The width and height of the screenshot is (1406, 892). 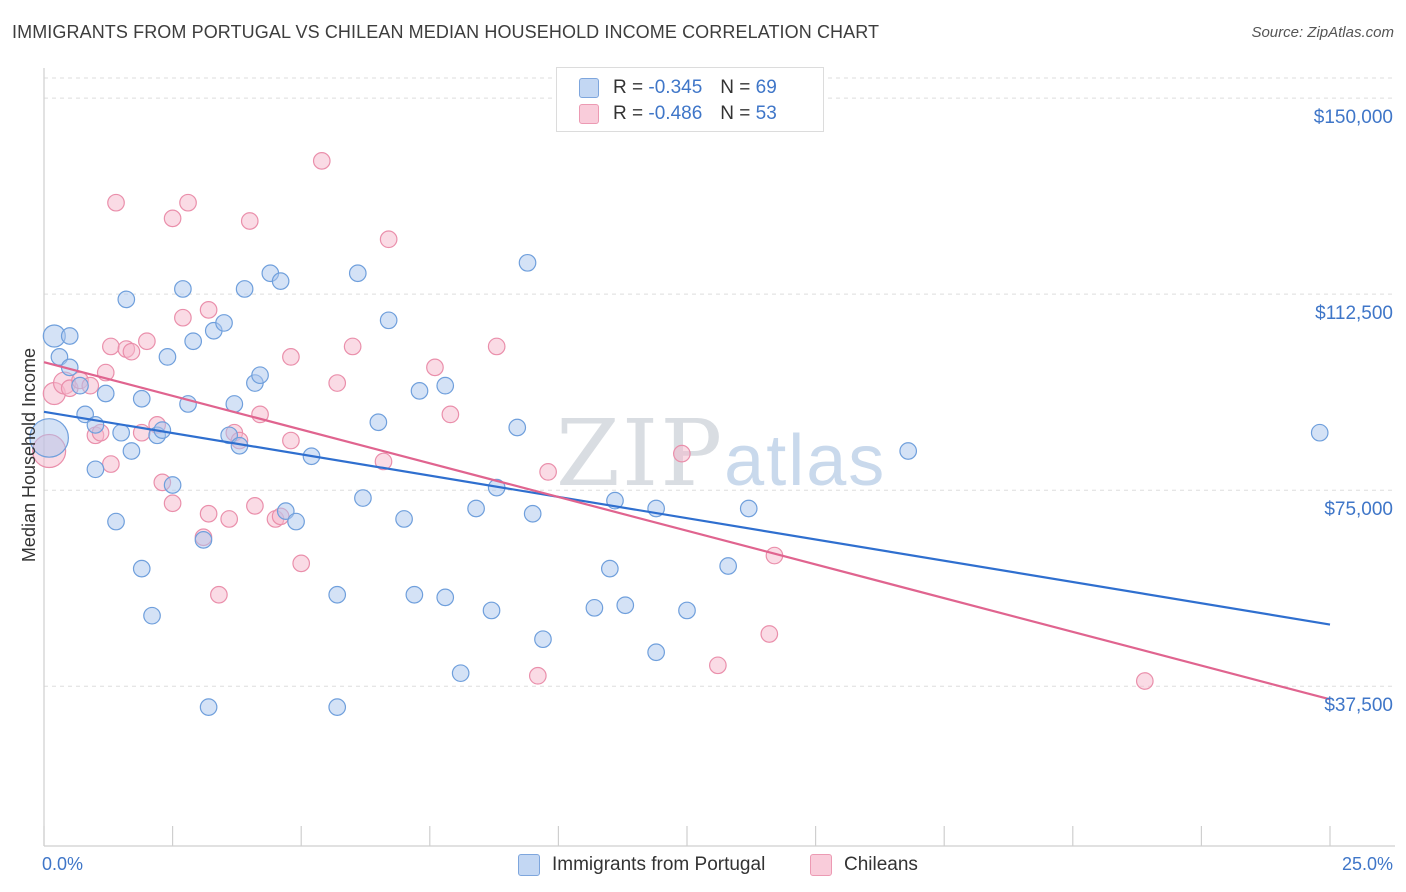 What do you see at coordinates (529, 865) in the screenshot?
I see `bottom-legend-swatch-blue` at bounding box center [529, 865].